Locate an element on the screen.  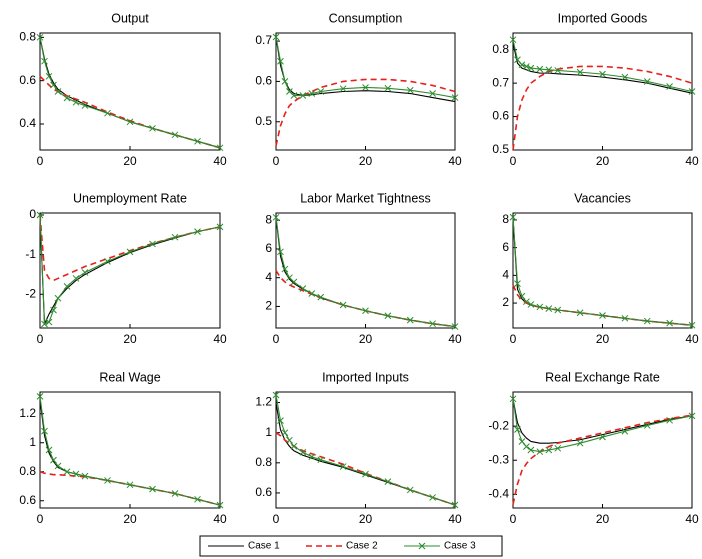
subplot-title: Imported Goods is located at coordinates (603, 18).